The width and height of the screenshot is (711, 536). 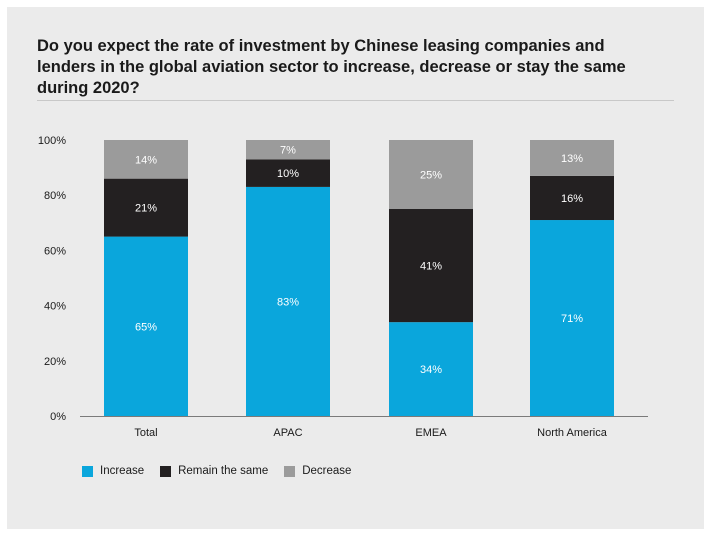 What do you see at coordinates (290, 471) in the screenshot?
I see `legend-swatch-decrease` at bounding box center [290, 471].